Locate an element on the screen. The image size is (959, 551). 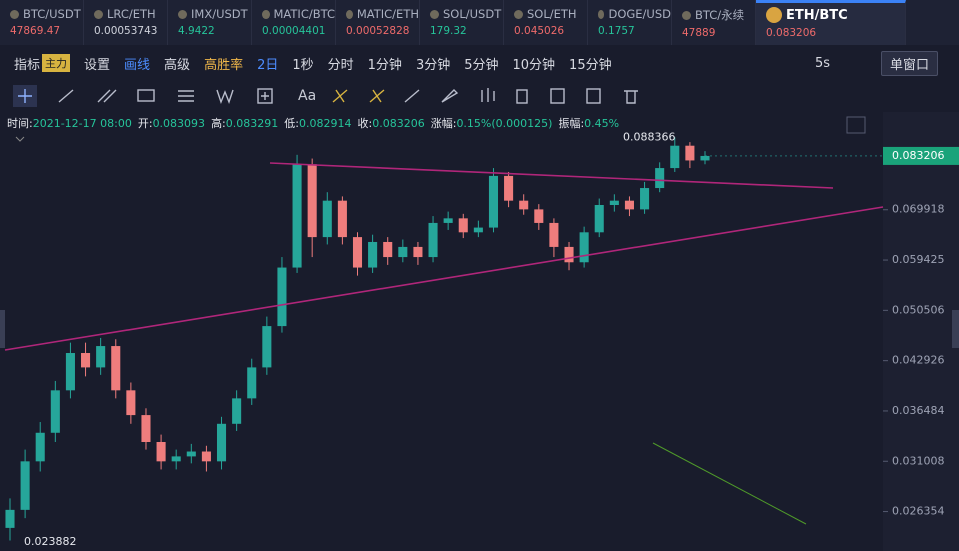
toolbar-item: 指标 is located at coordinates (27, 65).